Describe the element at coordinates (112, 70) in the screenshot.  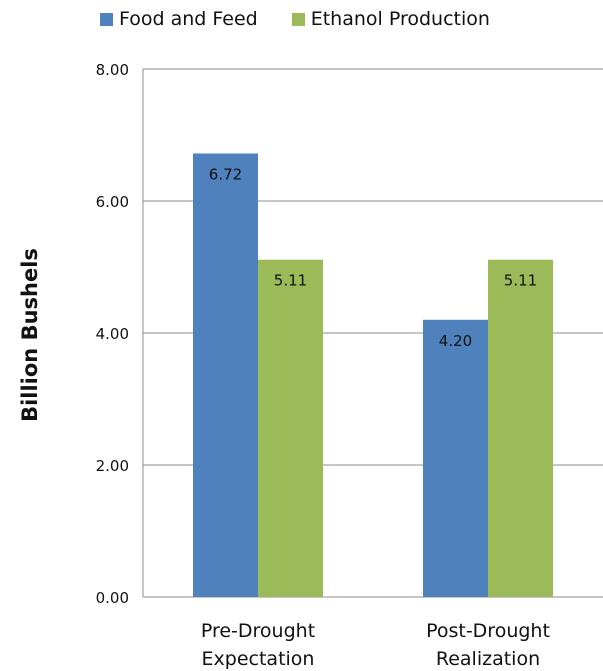
I see `y-tick-label: 8.00` at that location.